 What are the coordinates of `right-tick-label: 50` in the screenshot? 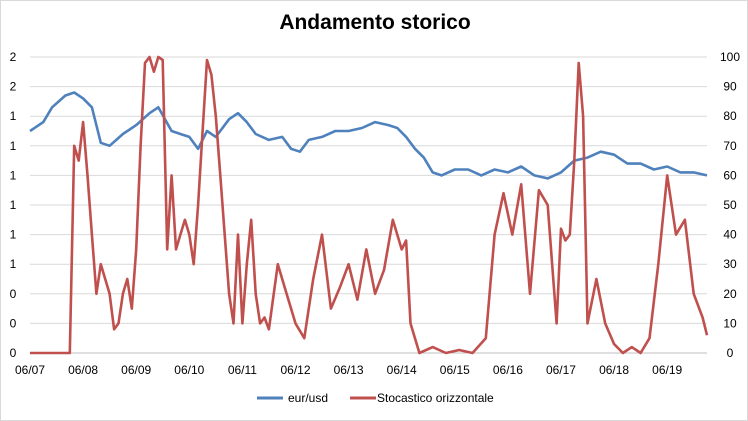 It's located at (730, 205).